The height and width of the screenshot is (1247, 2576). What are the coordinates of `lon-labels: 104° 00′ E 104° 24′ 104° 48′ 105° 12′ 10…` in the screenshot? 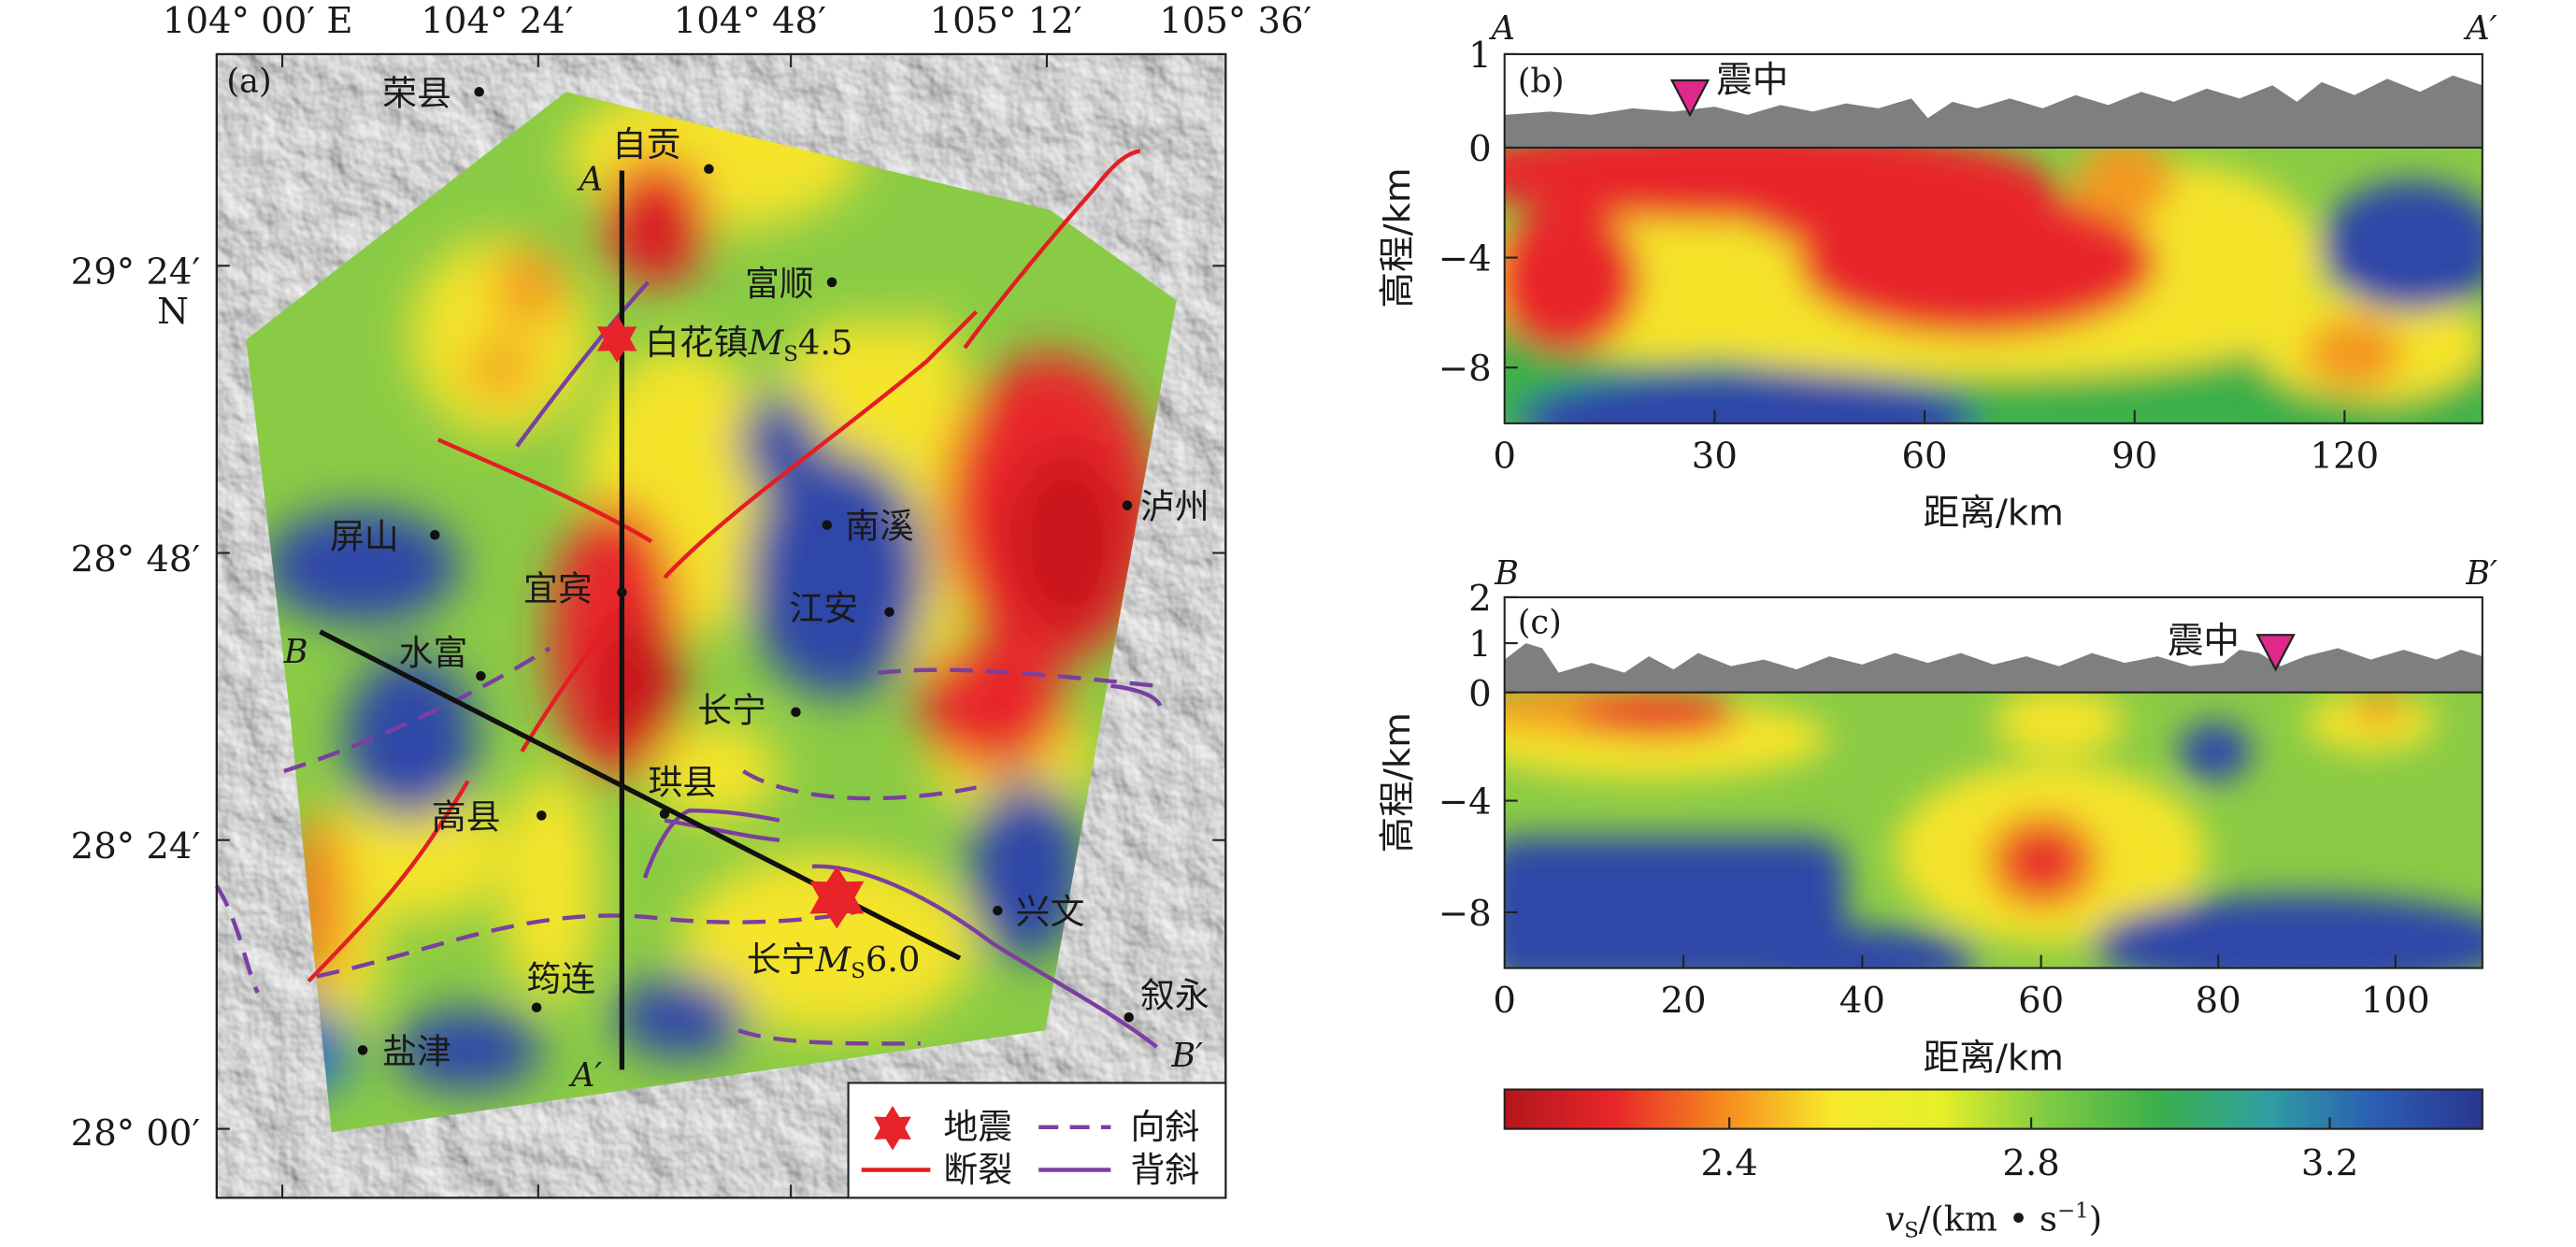 It's located at (737, 21).